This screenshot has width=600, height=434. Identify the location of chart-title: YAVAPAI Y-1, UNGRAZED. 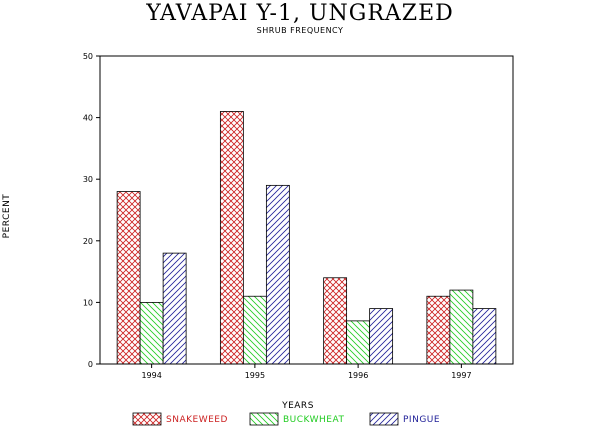
(299, 13).